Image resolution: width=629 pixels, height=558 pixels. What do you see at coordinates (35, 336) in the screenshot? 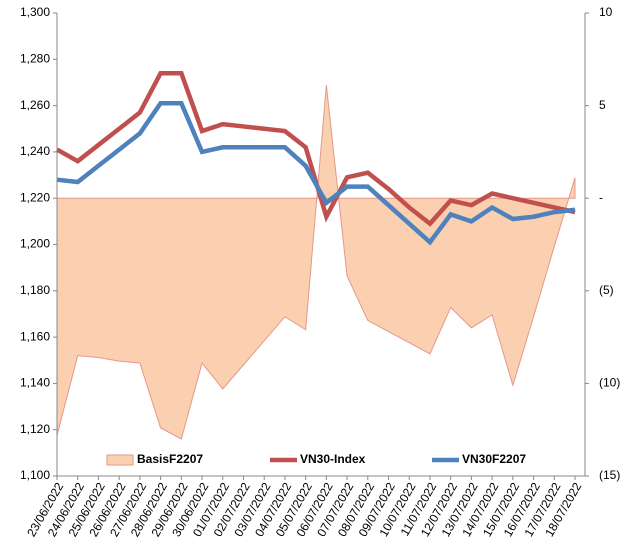
I see `y-tick-label: 1,160` at bounding box center [35, 336].